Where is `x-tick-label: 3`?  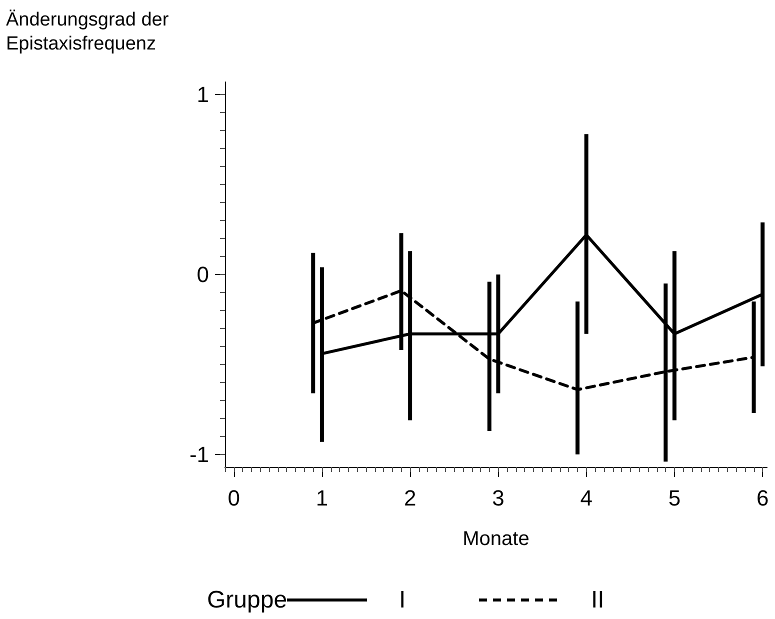
x-tick-label: 3 is located at coordinates (498, 498).